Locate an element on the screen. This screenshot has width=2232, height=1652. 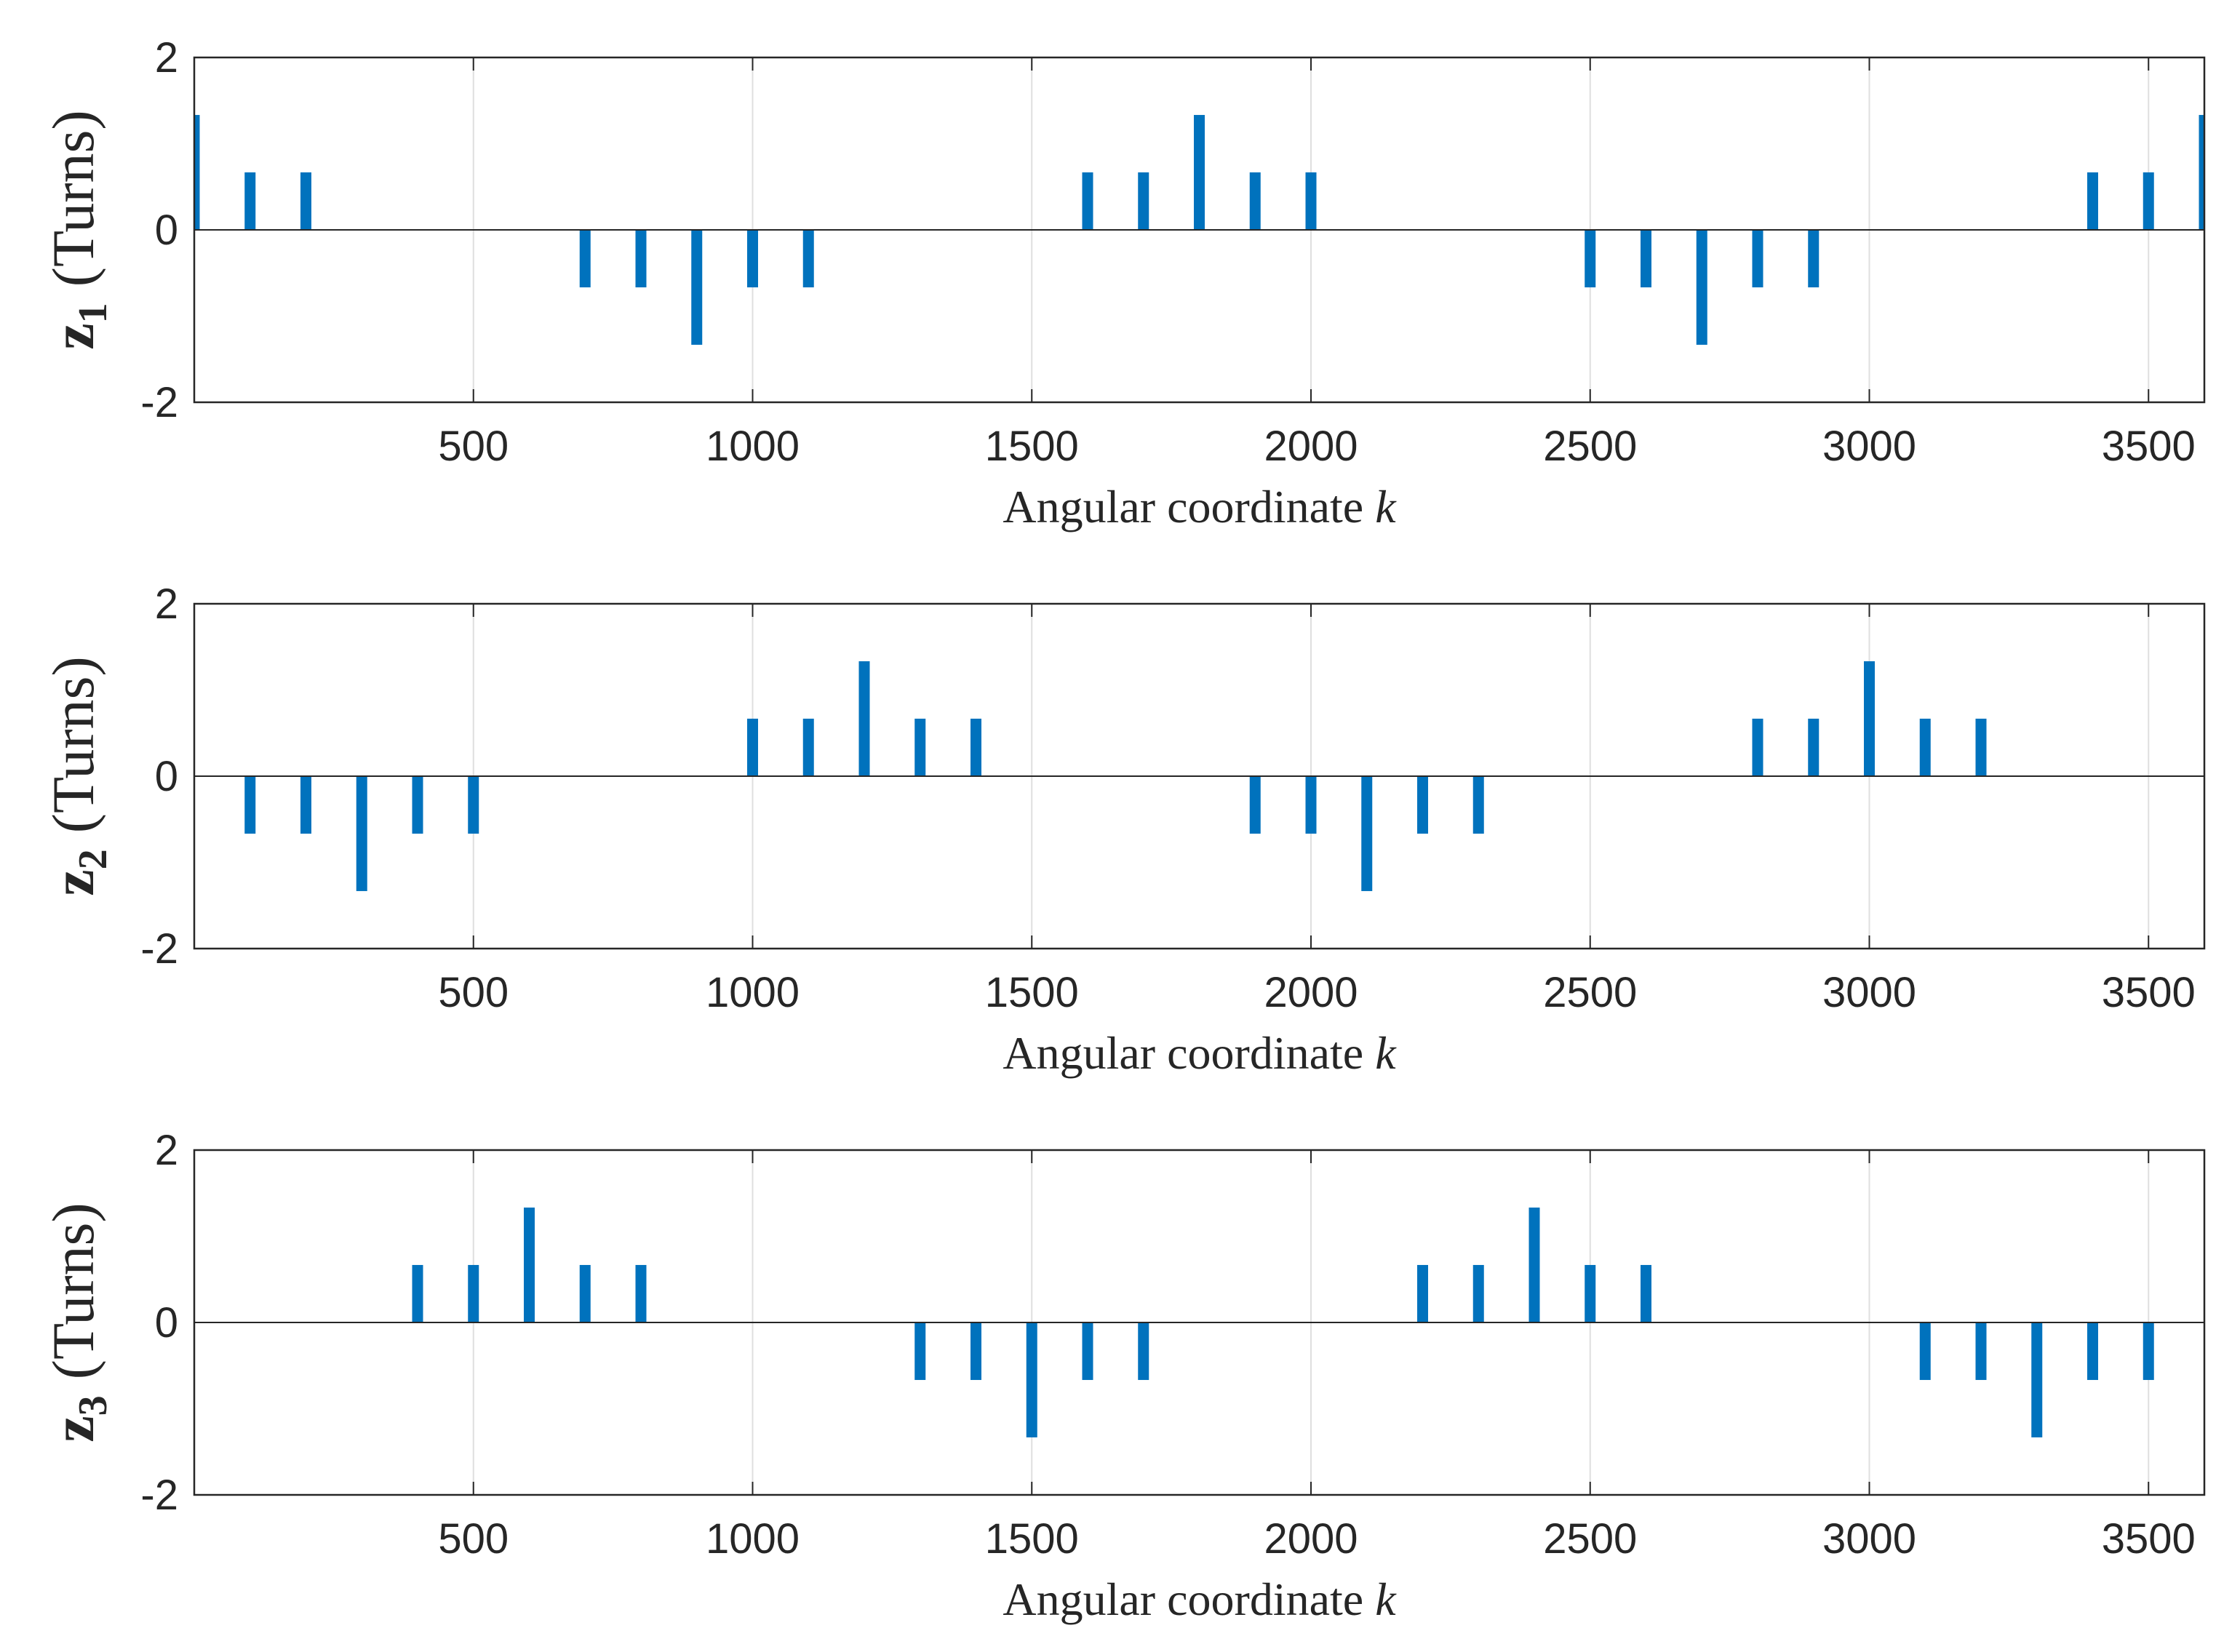
y-axis-label-sub: 3 is located at coordinates (93, 1405).